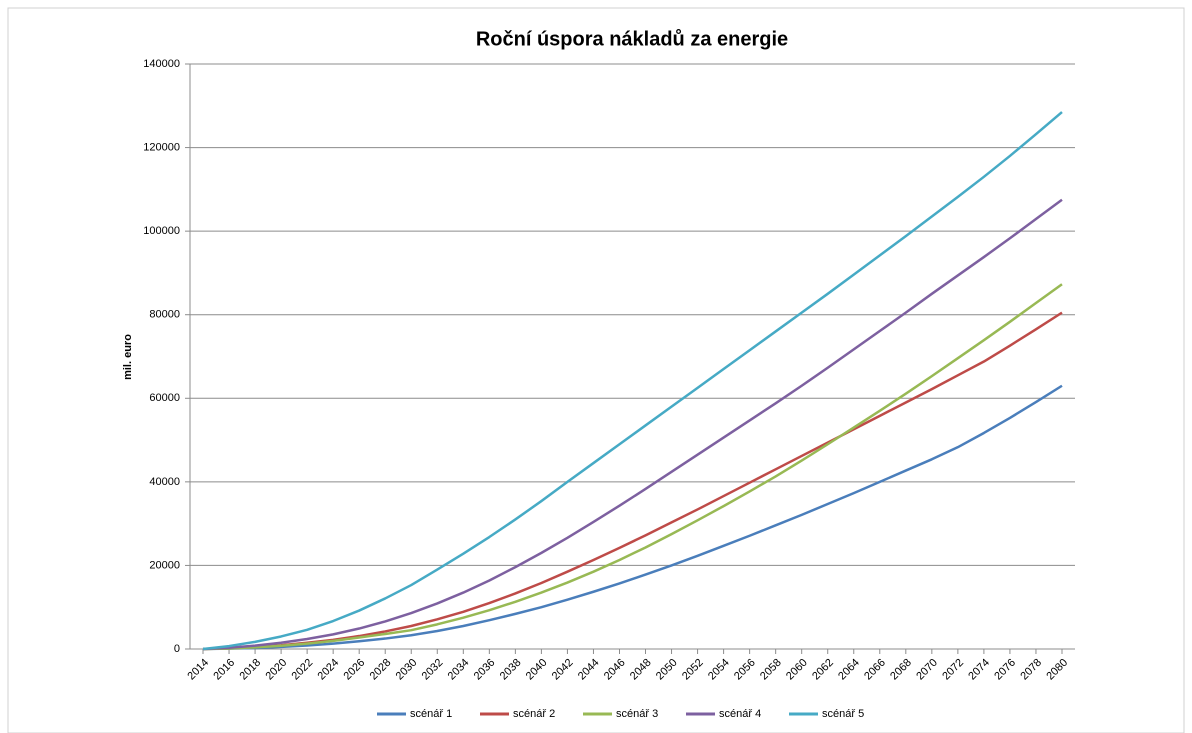 This screenshot has height=733, width=1192. Describe the element at coordinates (953, 670) in the screenshot. I see `x-tick-label: 2072` at that location.